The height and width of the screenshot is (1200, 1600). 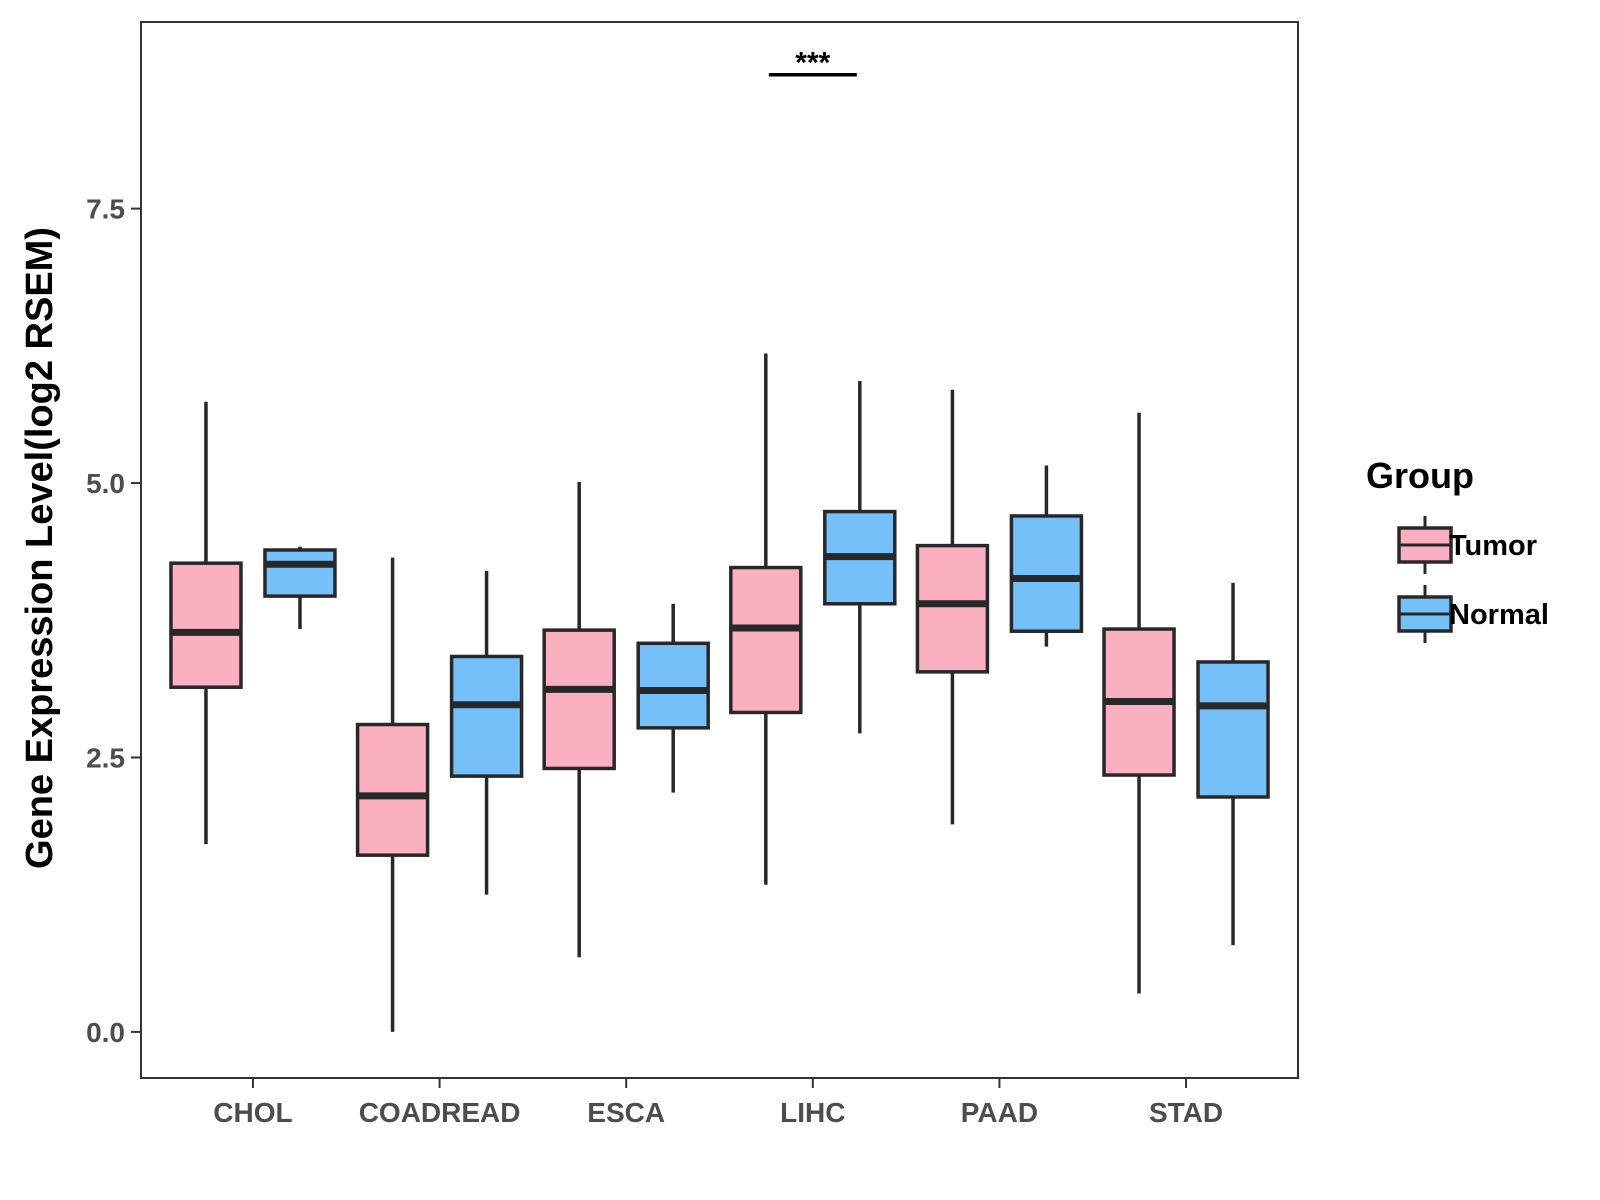 I want to click on legend-label-tumor: Tumor, so click(x=1493, y=546).